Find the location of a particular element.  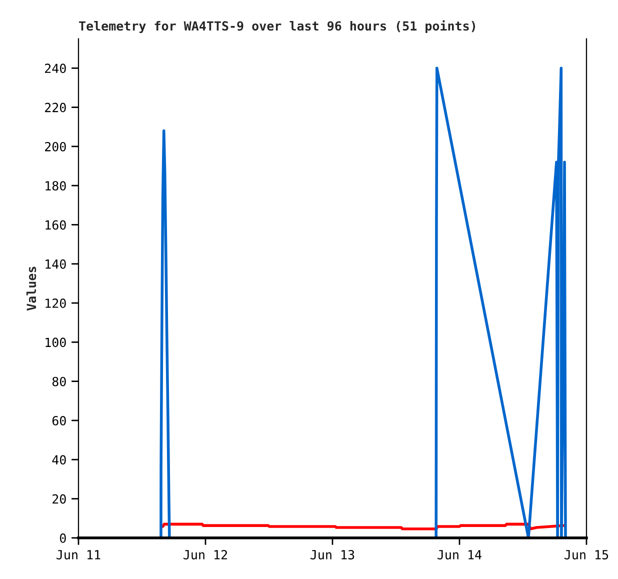

y-tick-label: 40 is located at coordinates (59, 460).